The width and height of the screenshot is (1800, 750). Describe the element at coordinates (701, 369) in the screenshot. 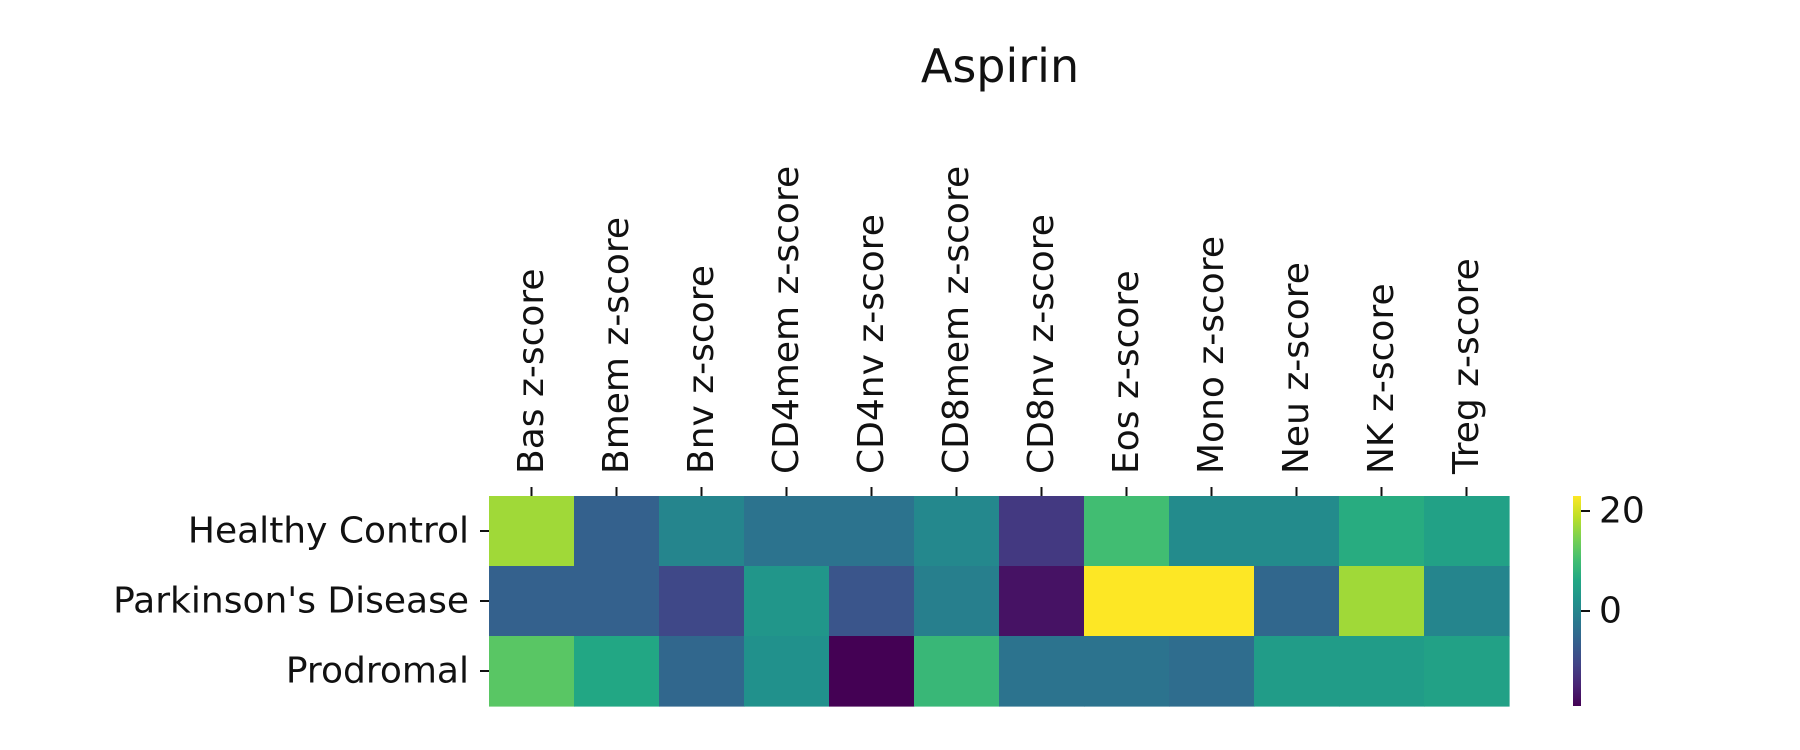

I see `column-label: Bnv z-score` at that location.